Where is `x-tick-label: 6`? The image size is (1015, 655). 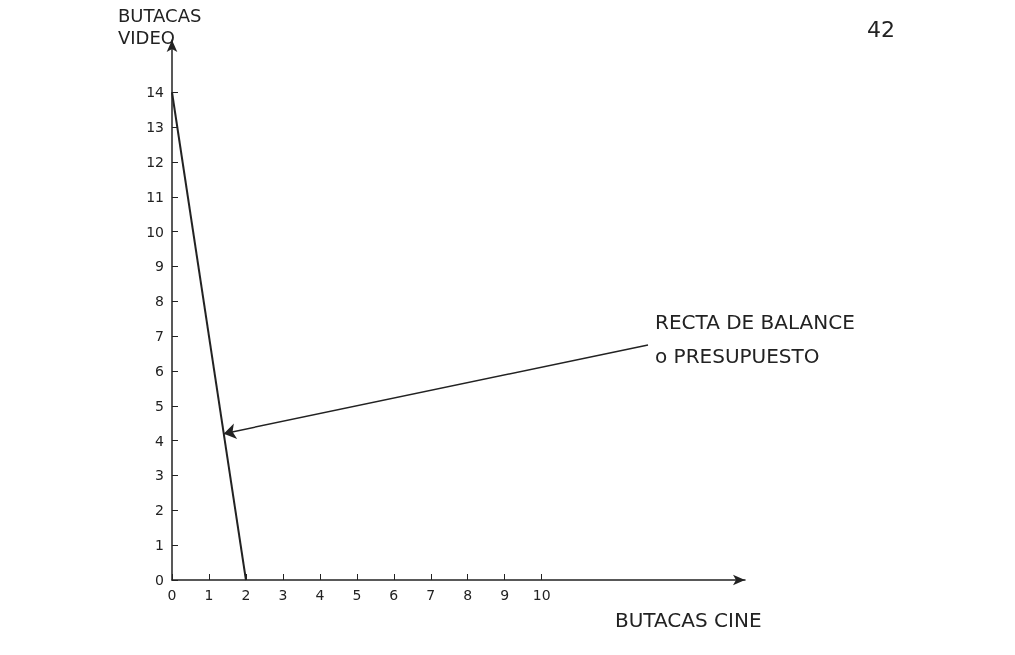
x-tick-label: 6 is located at coordinates (394, 595).